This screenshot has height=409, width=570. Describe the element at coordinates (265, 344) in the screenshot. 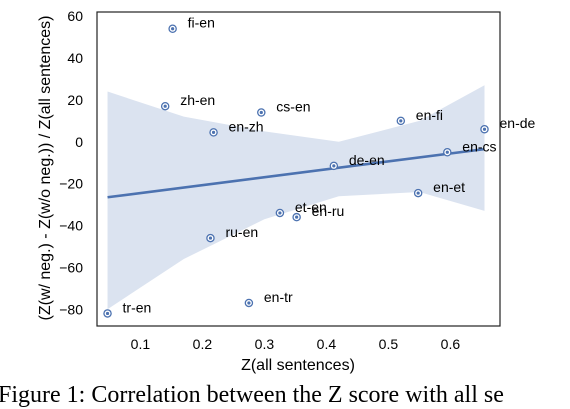

I see `x-tick-label: 0.3` at that location.